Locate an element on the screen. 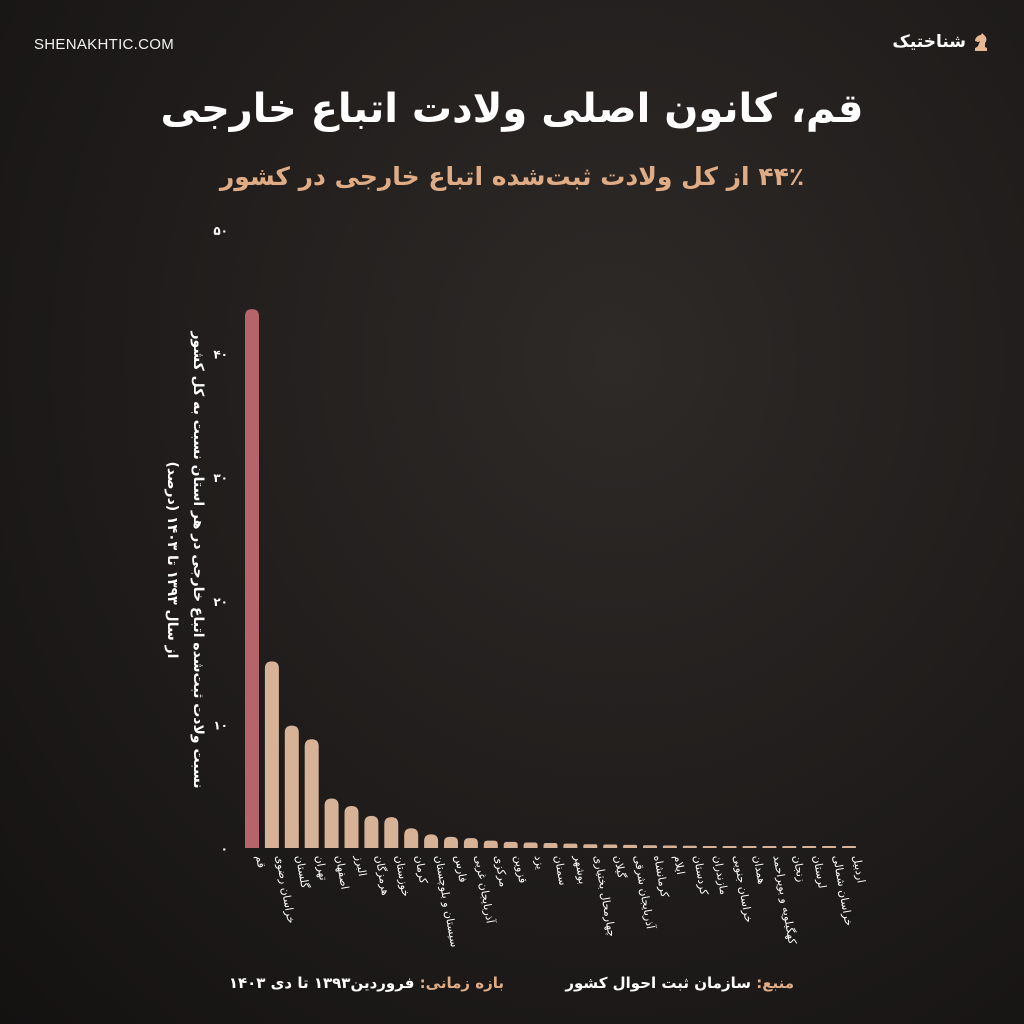 The width and height of the screenshot is (1024, 1024). x-tick-label: مازندران is located at coordinates (721, 875).